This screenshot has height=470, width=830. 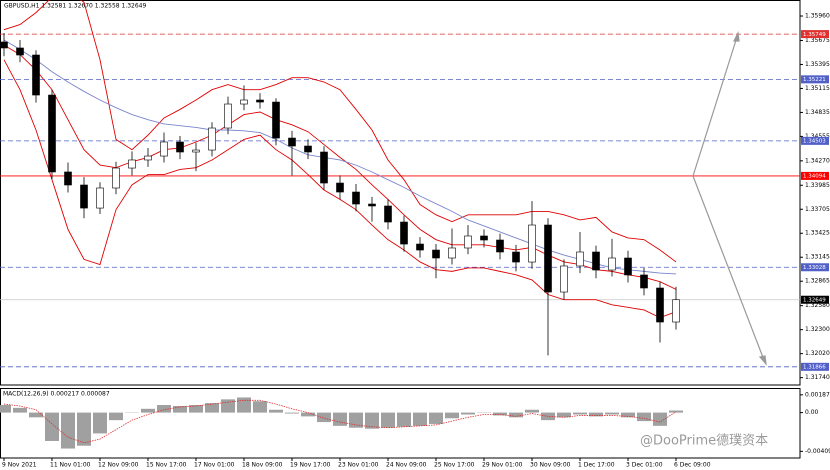 I want to click on macd-frame, so click(x=400, y=423).